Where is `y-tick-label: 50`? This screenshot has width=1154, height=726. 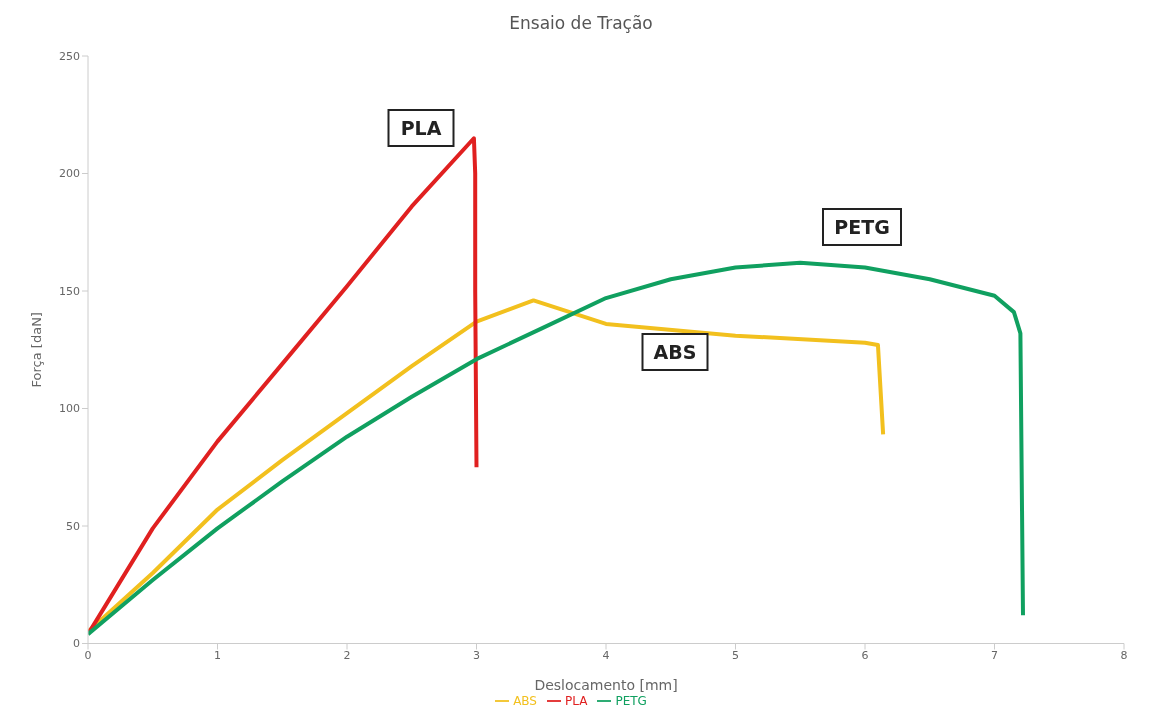 y-tick-label: 50 is located at coordinates (73, 526).